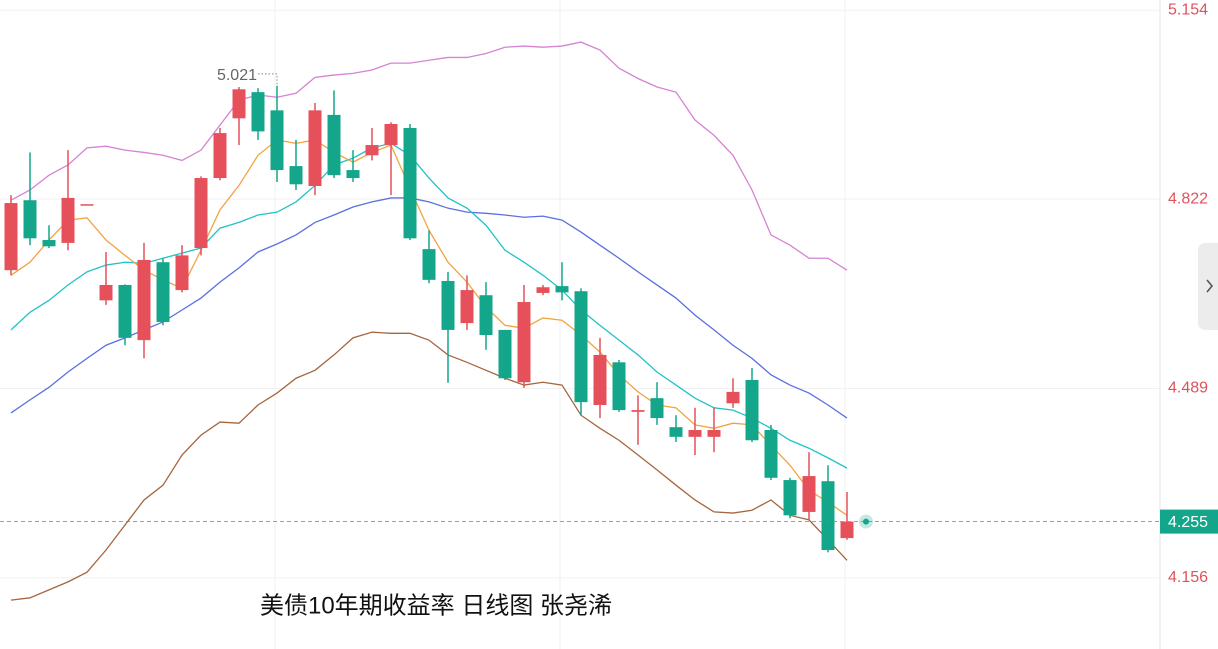 This screenshot has height=649, width=1218. What do you see at coordinates (866, 521) in the screenshot?
I see `last-price-dot` at bounding box center [866, 521].